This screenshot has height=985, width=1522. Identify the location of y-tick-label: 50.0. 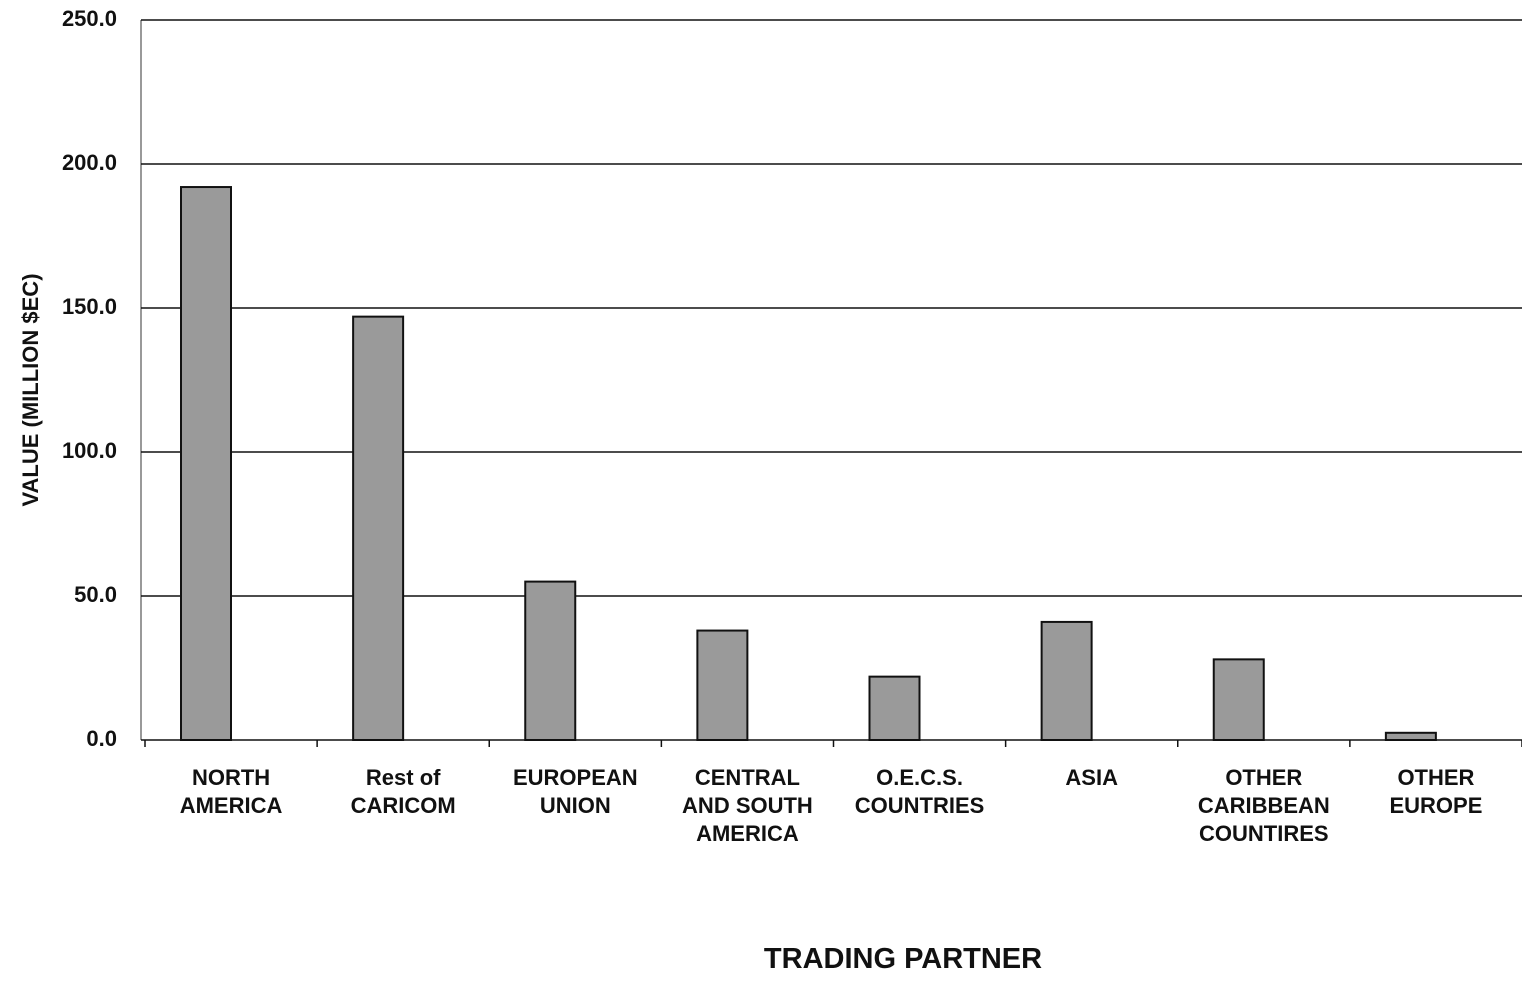
(95, 594).